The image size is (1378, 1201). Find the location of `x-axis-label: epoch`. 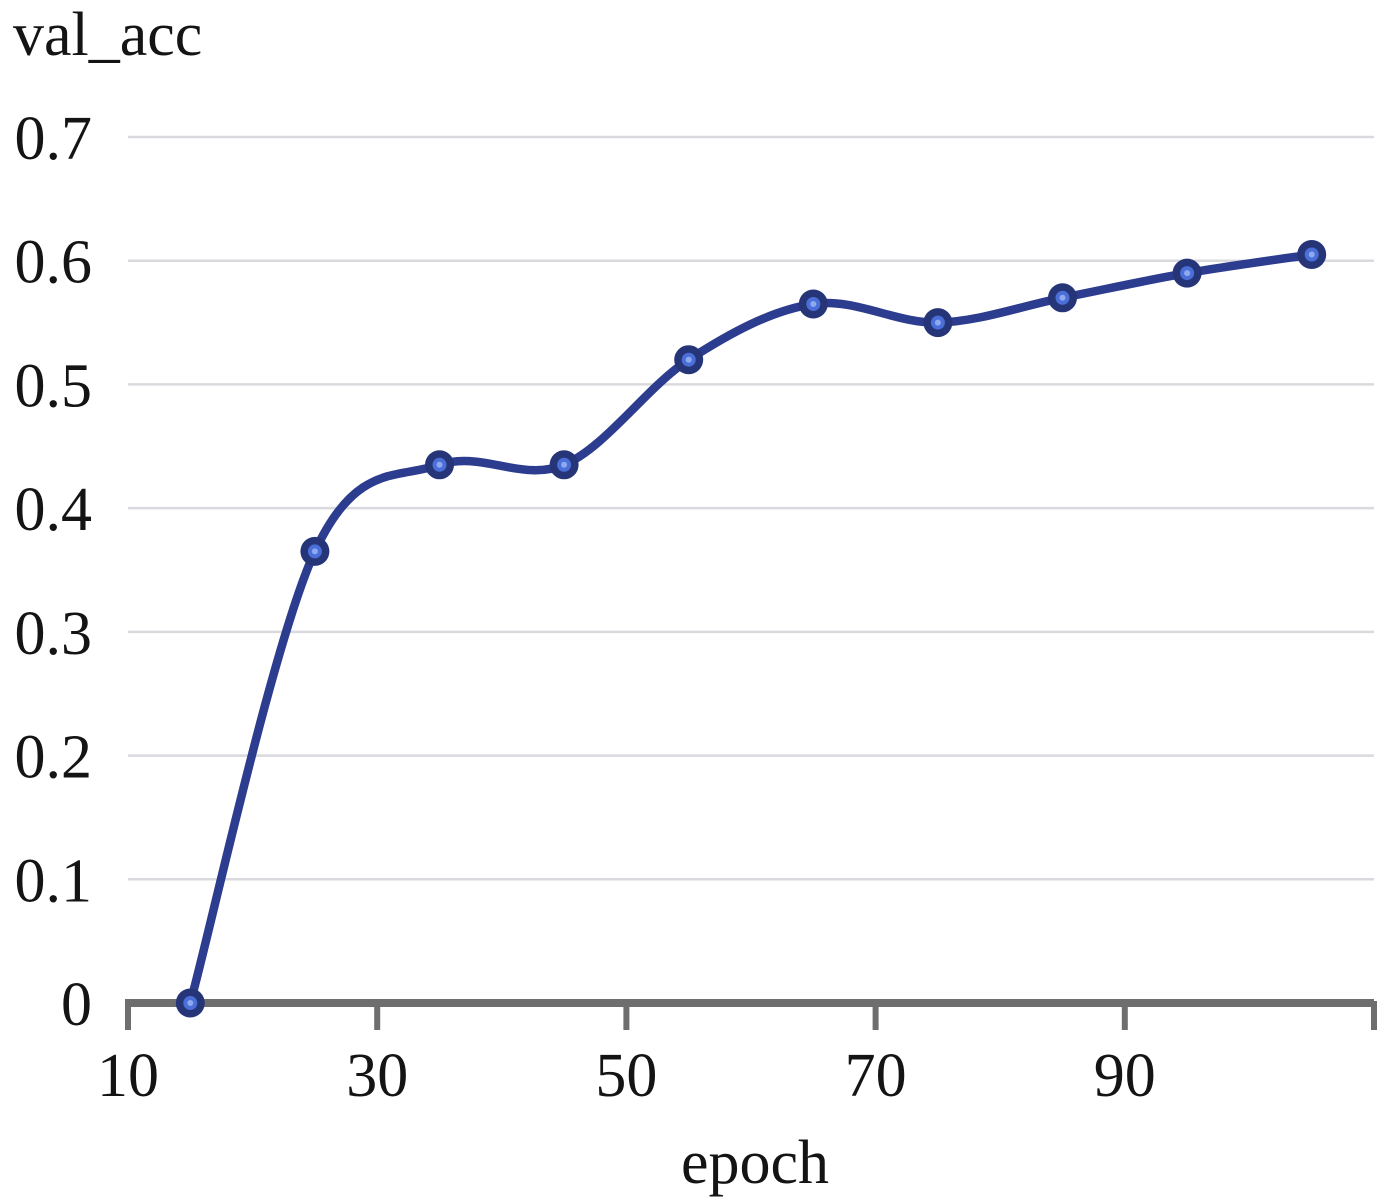

x-axis-label: epoch is located at coordinates (755, 1163).